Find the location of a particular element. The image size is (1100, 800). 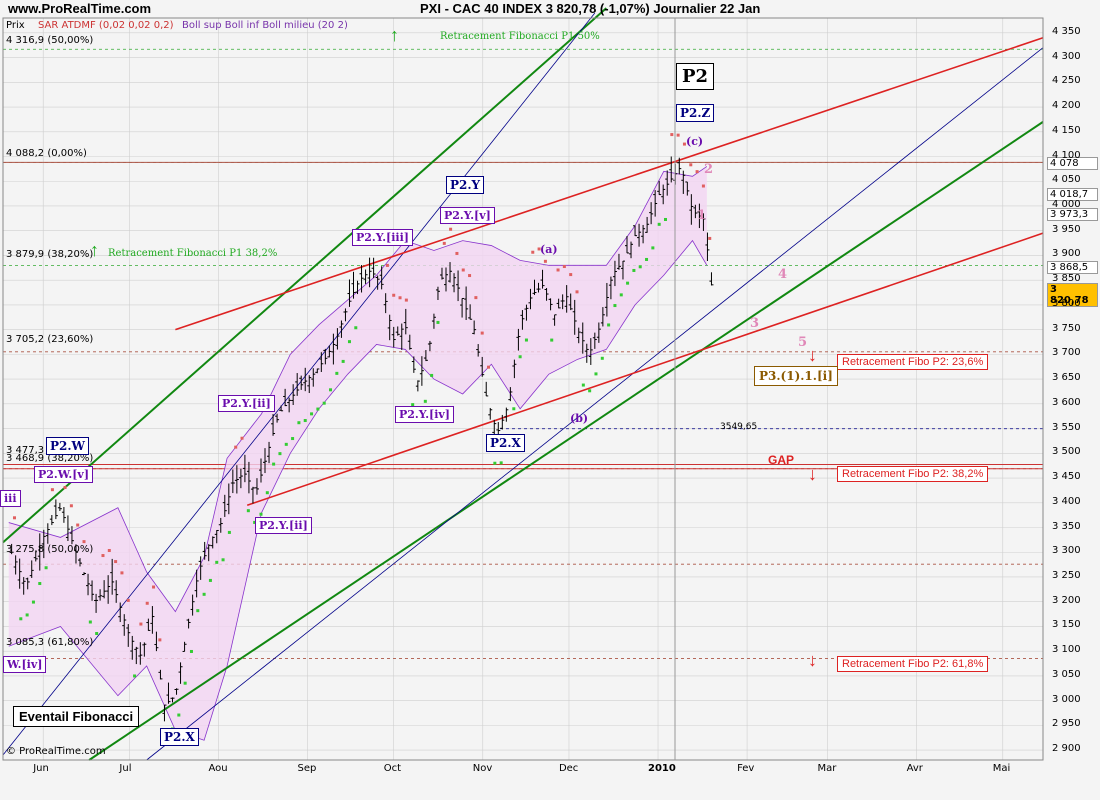

wave-number: 3 is located at coordinates (755, 323).